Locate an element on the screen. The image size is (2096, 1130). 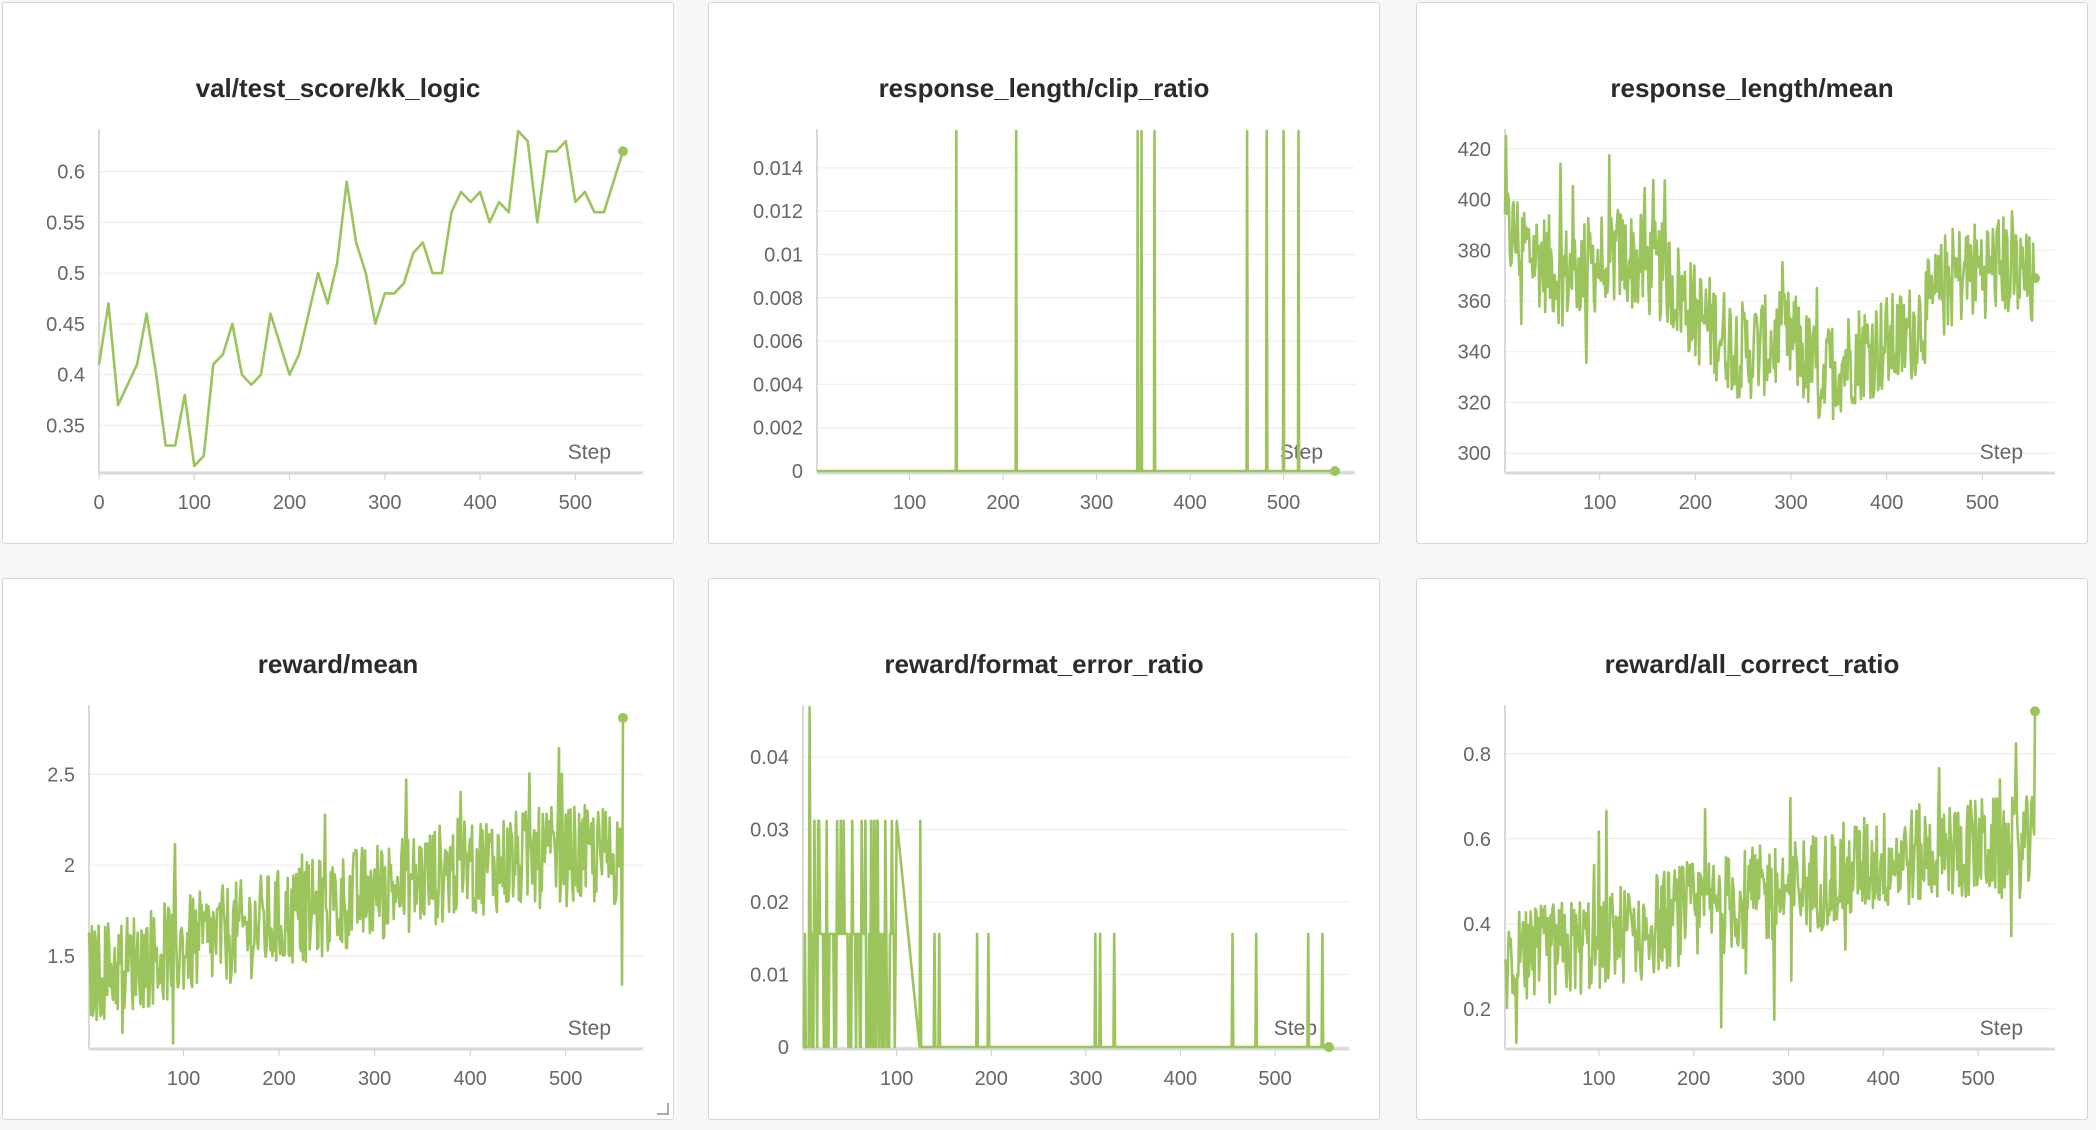
y-tick-label: 0.5 is located at coordinates (71, 274).